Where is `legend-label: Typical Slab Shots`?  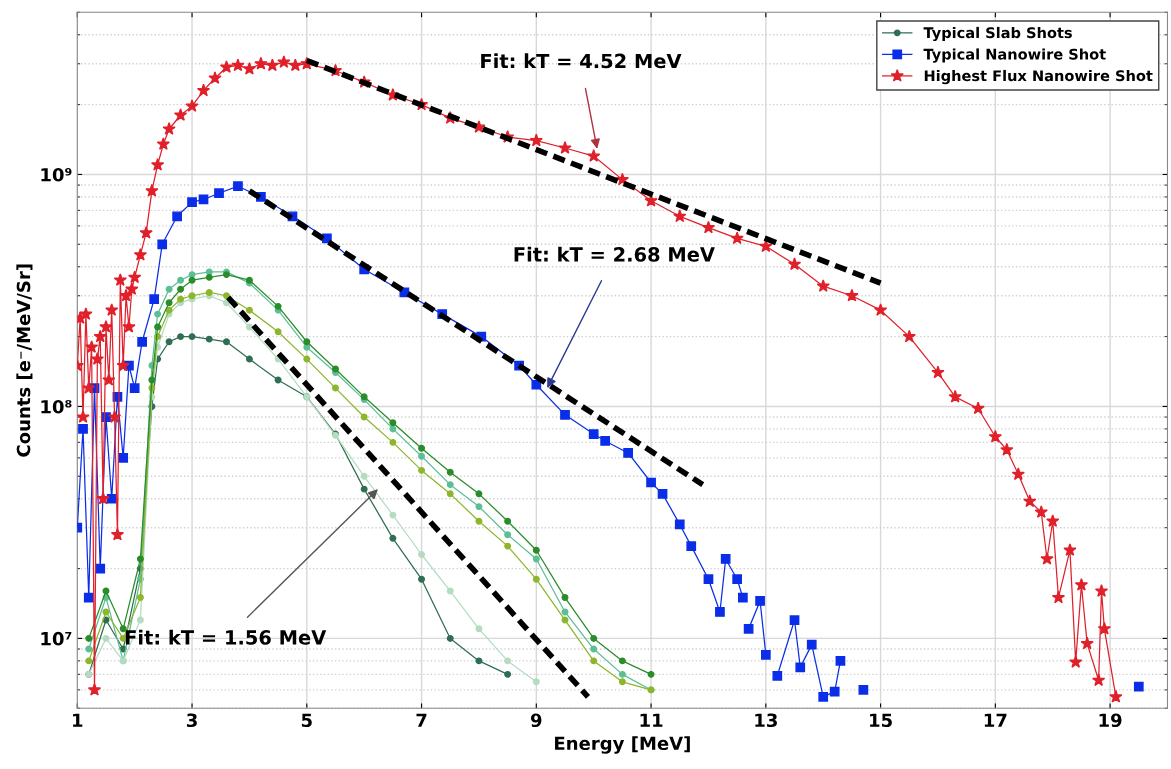
legend-label: Typical Slab Shots is located at coordinates (997, 34).